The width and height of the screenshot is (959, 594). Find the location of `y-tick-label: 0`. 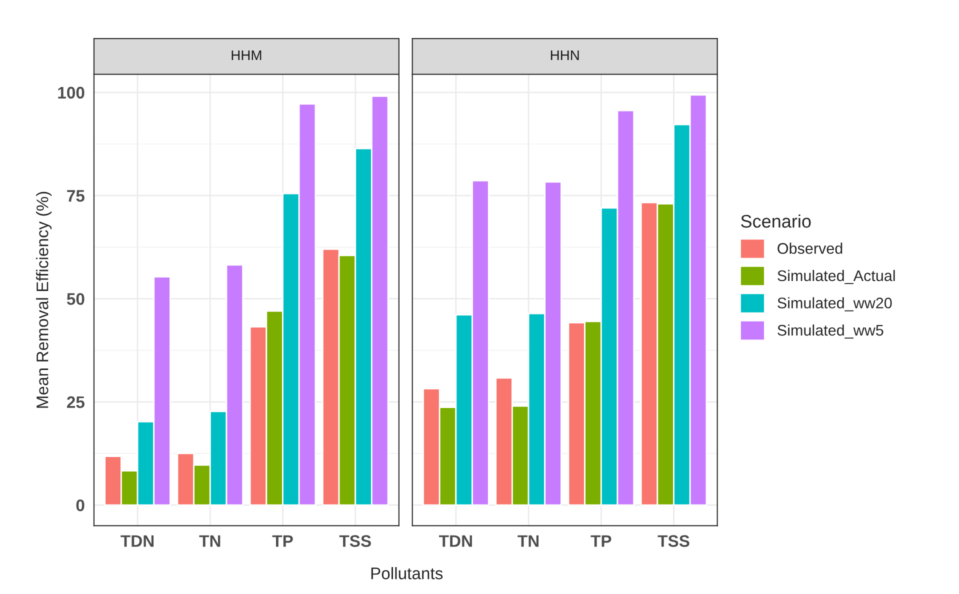

y-tick-label: 0 is located at coordinates (80, 505).